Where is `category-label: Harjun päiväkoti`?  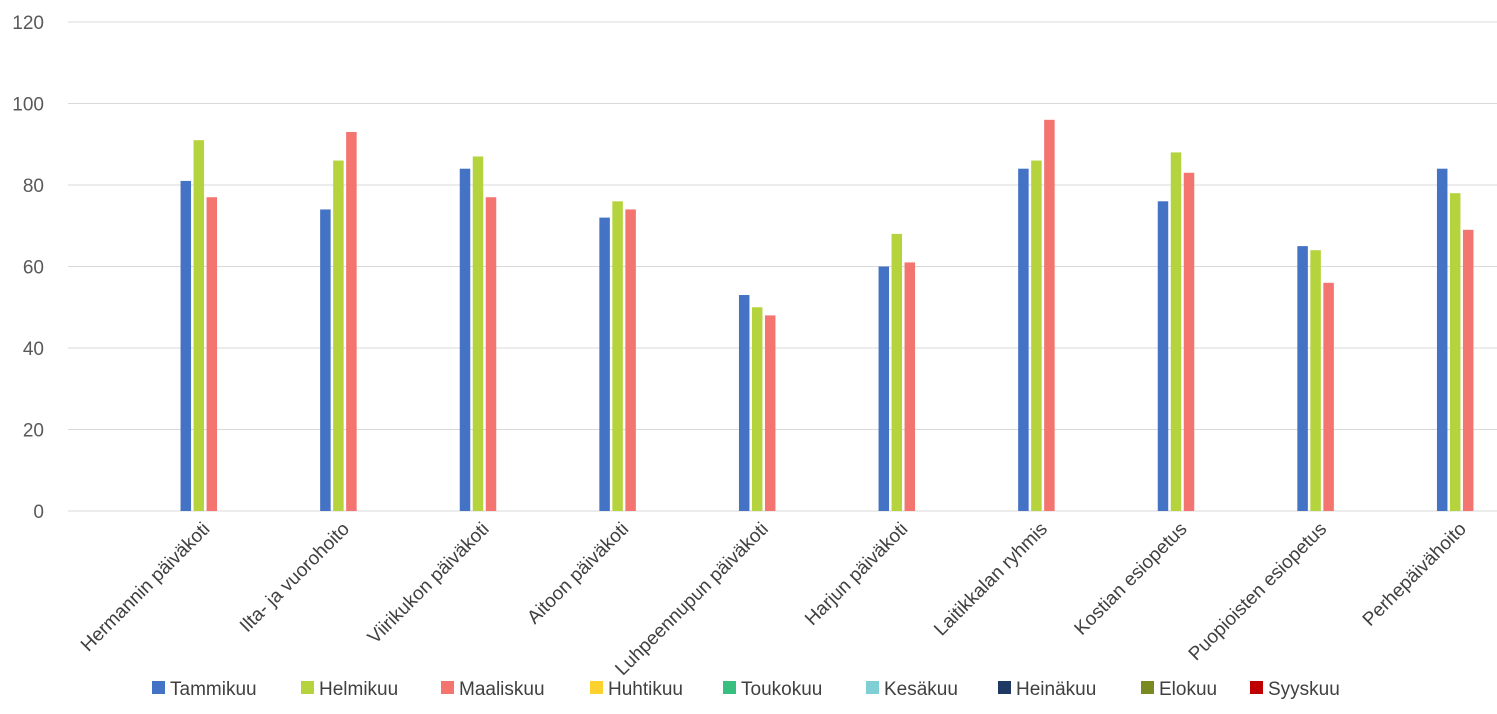
category-label: Harjun päiväkoti is located at coordinates (856, 574).